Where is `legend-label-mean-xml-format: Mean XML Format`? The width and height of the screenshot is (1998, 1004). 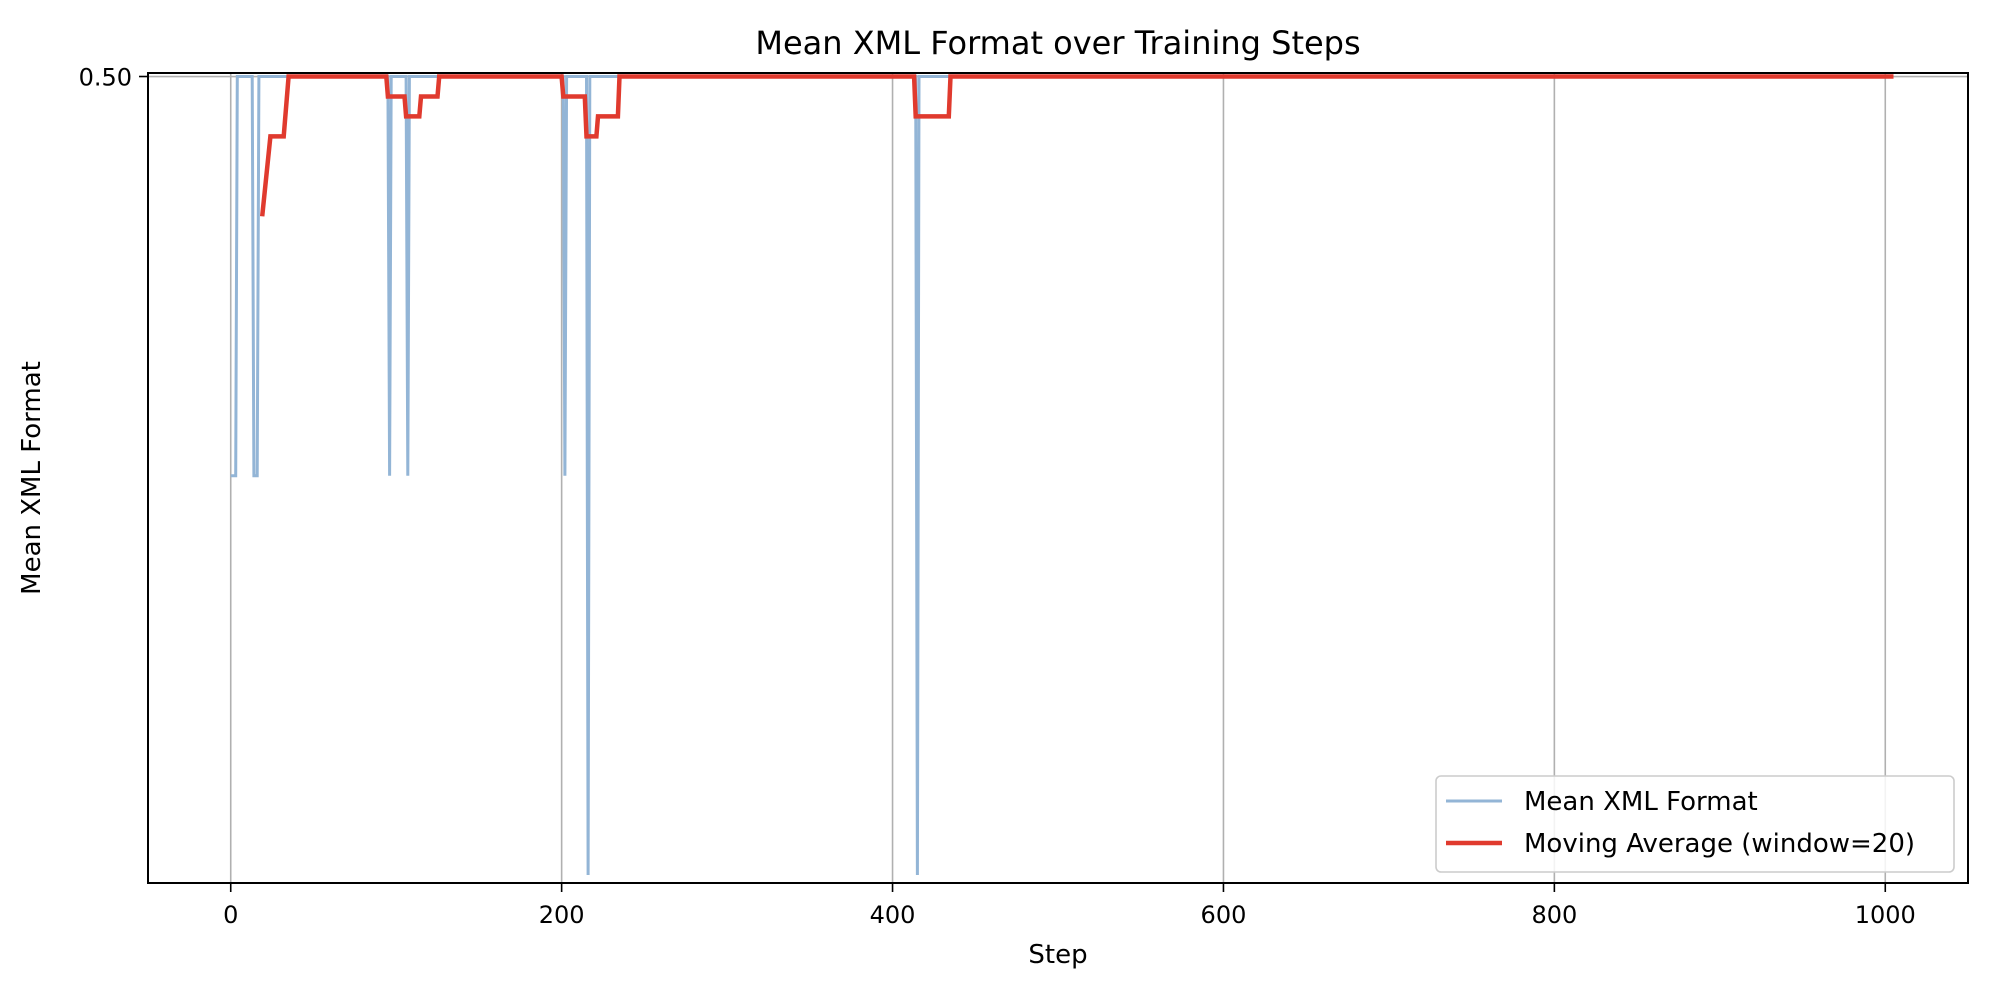 legend-label-mean-xml-format: Mean XML Format is located at coordinates (1641, 802).